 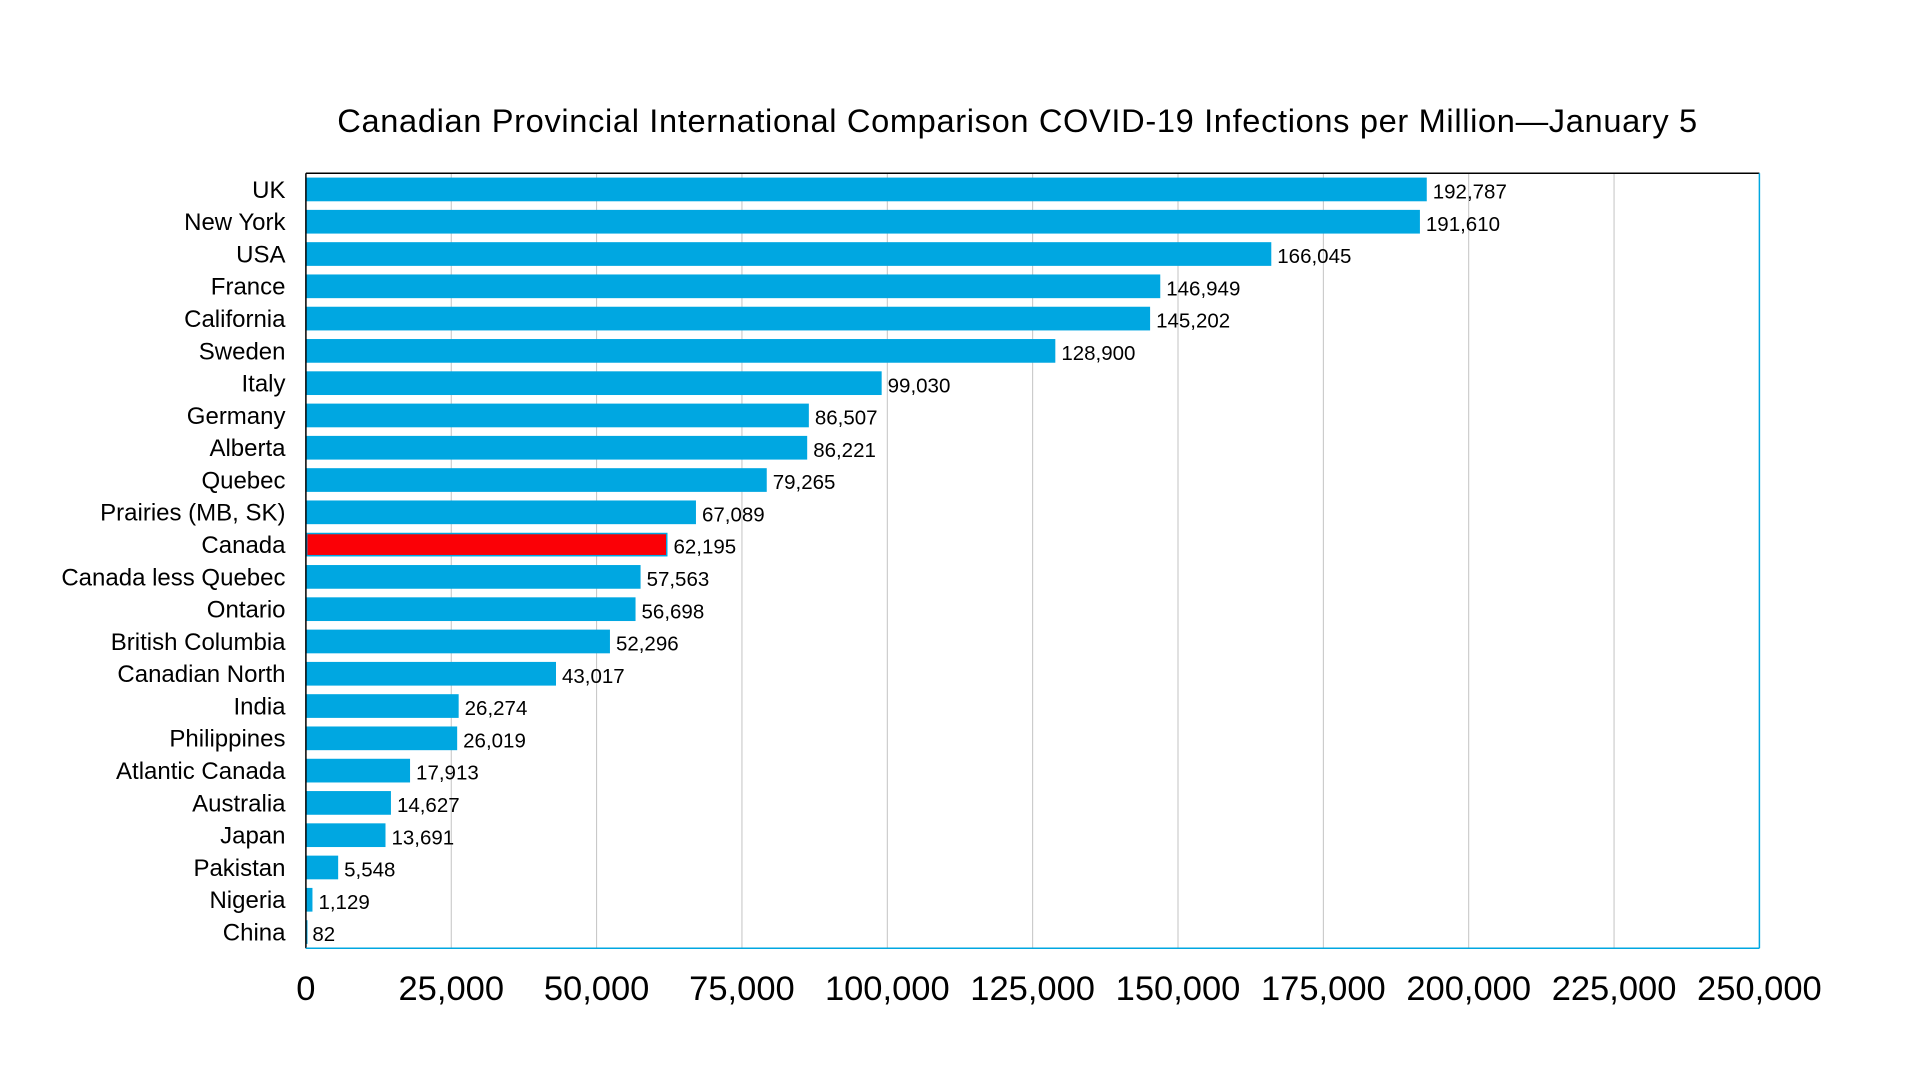 What do you see at coordinates (268, 190) in the screenshot?
I see `svg-text: UK` at bounding box center [268, 190].